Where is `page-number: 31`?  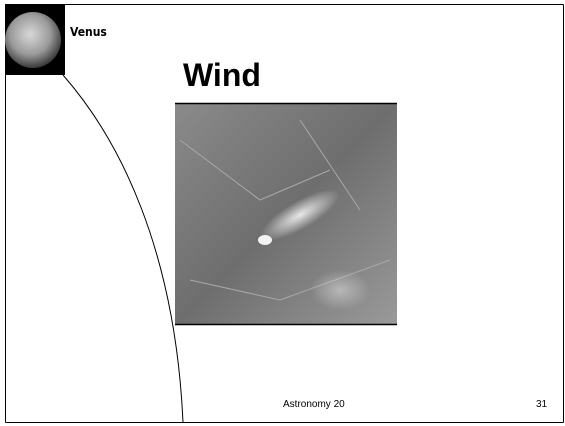
page-number: 31 is located at coordinates (542, 404).